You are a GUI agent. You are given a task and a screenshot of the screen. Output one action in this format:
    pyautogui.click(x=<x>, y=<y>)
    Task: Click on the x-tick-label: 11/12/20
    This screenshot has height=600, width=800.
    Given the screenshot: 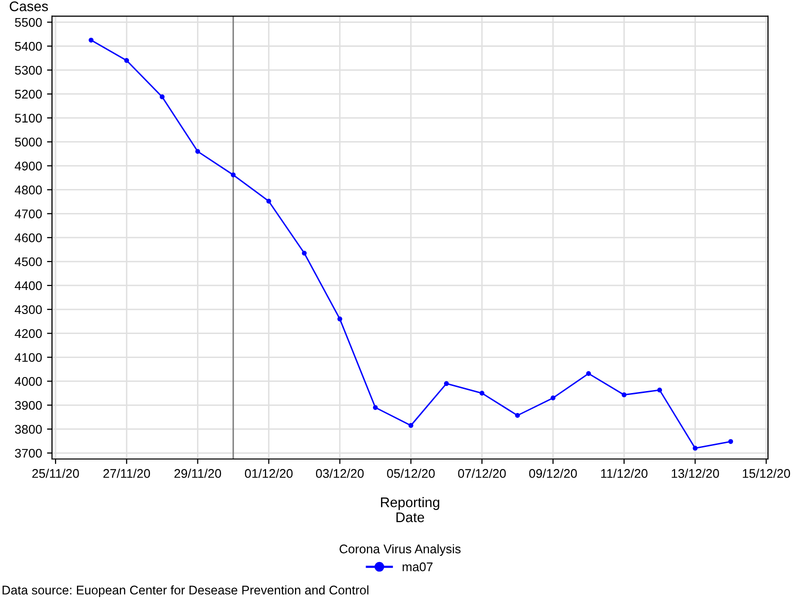 What is the action you would take?
    pyautogui.click(x=624, y=473)
    